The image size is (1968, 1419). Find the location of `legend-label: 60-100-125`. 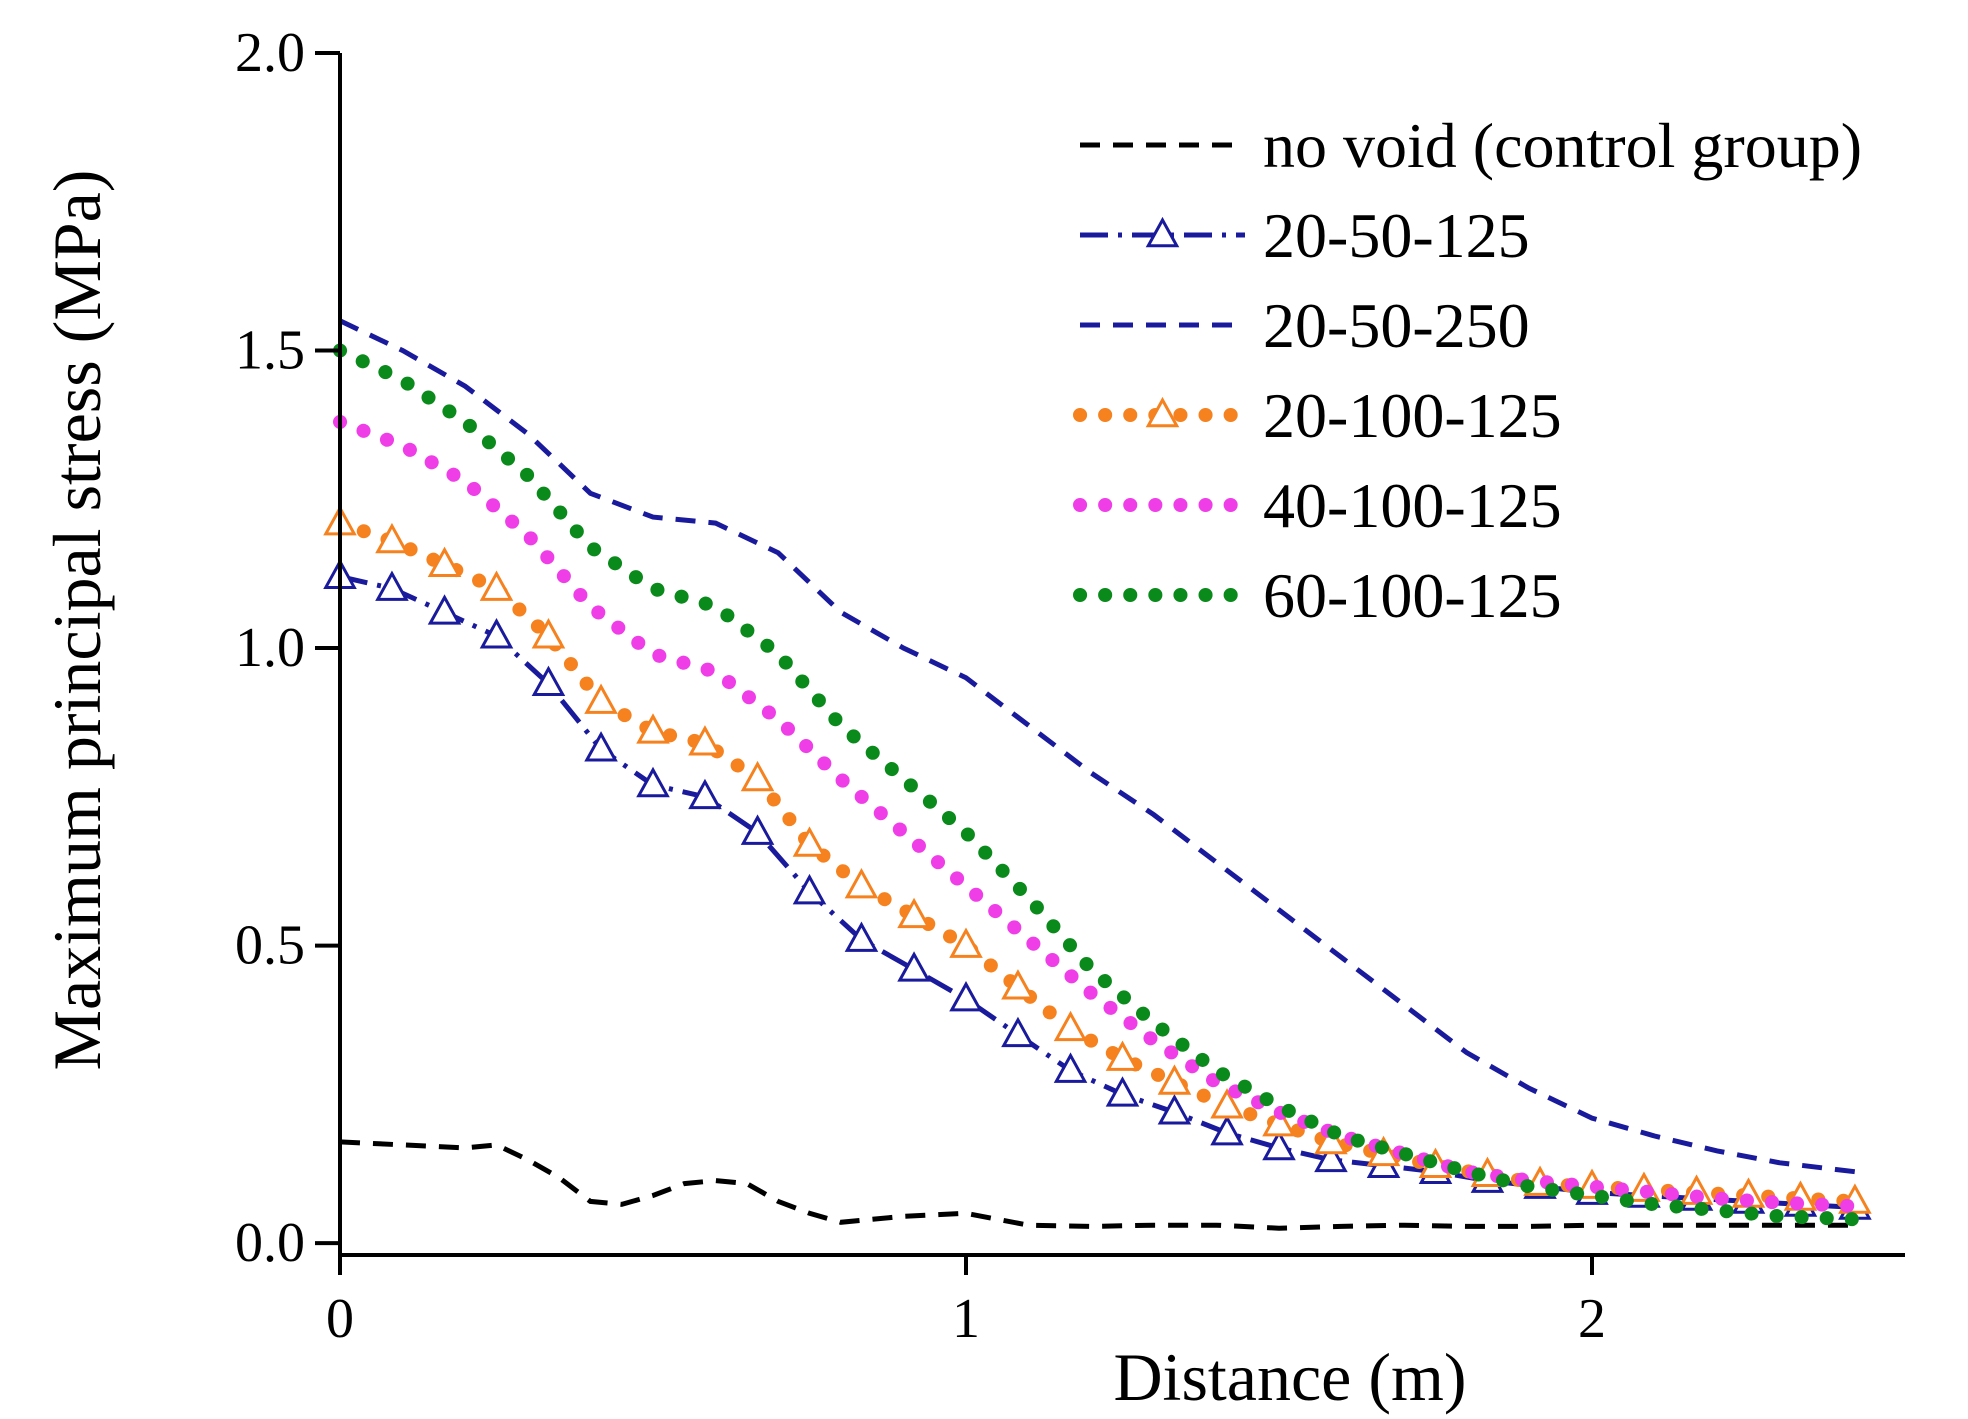

legend-label: 60-100-125 is located at coordinates (1412, 595).